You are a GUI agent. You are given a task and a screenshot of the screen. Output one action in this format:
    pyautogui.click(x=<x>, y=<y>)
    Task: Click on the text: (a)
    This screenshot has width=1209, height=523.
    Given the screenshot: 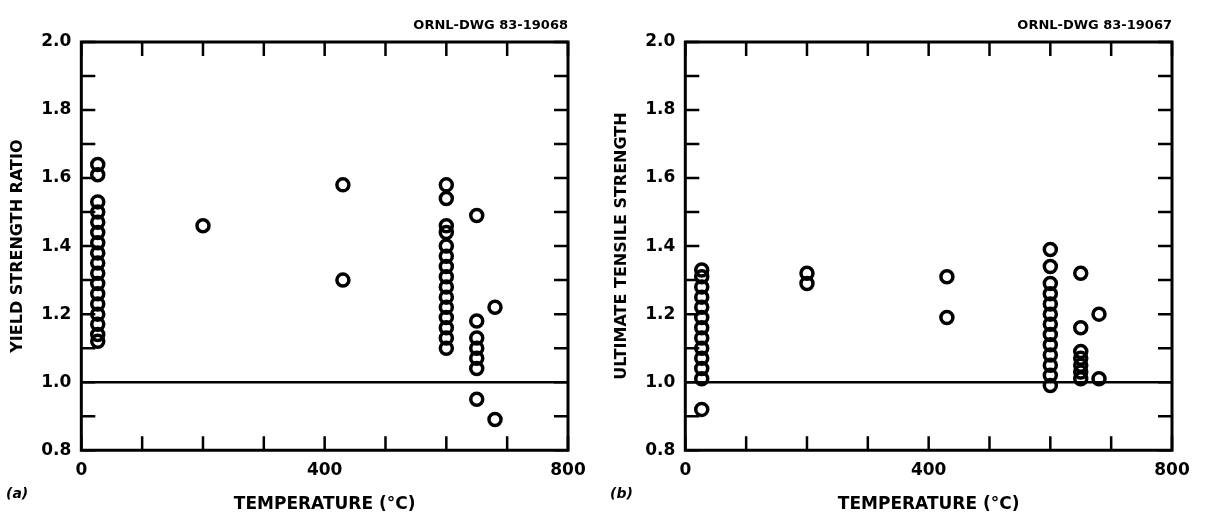 What is the action you would take?
    pyautogui.click(x=17, y=492)
    